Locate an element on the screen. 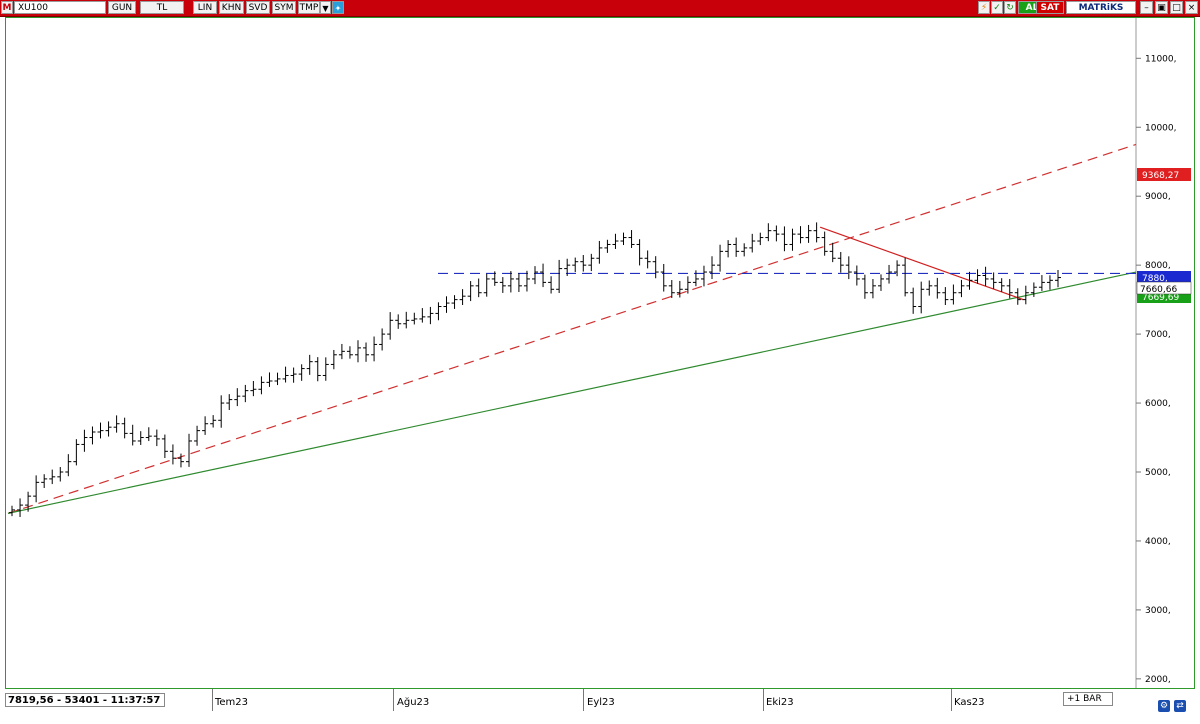 The height and width of the screenshot is (724, 1200). maximize-button: □ is located at coordinates (1176, 7).